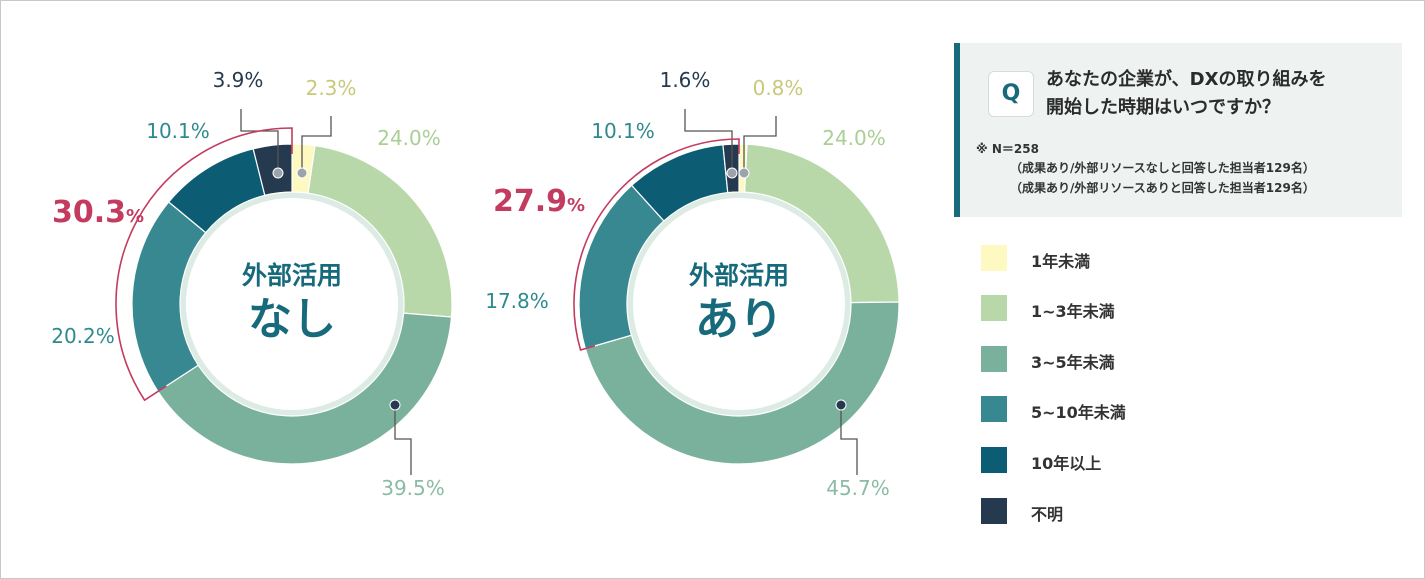  Describe the element at coordinates (98, 212) in the screenshot. I see `highlight-total-label: 30.3%` at that location.